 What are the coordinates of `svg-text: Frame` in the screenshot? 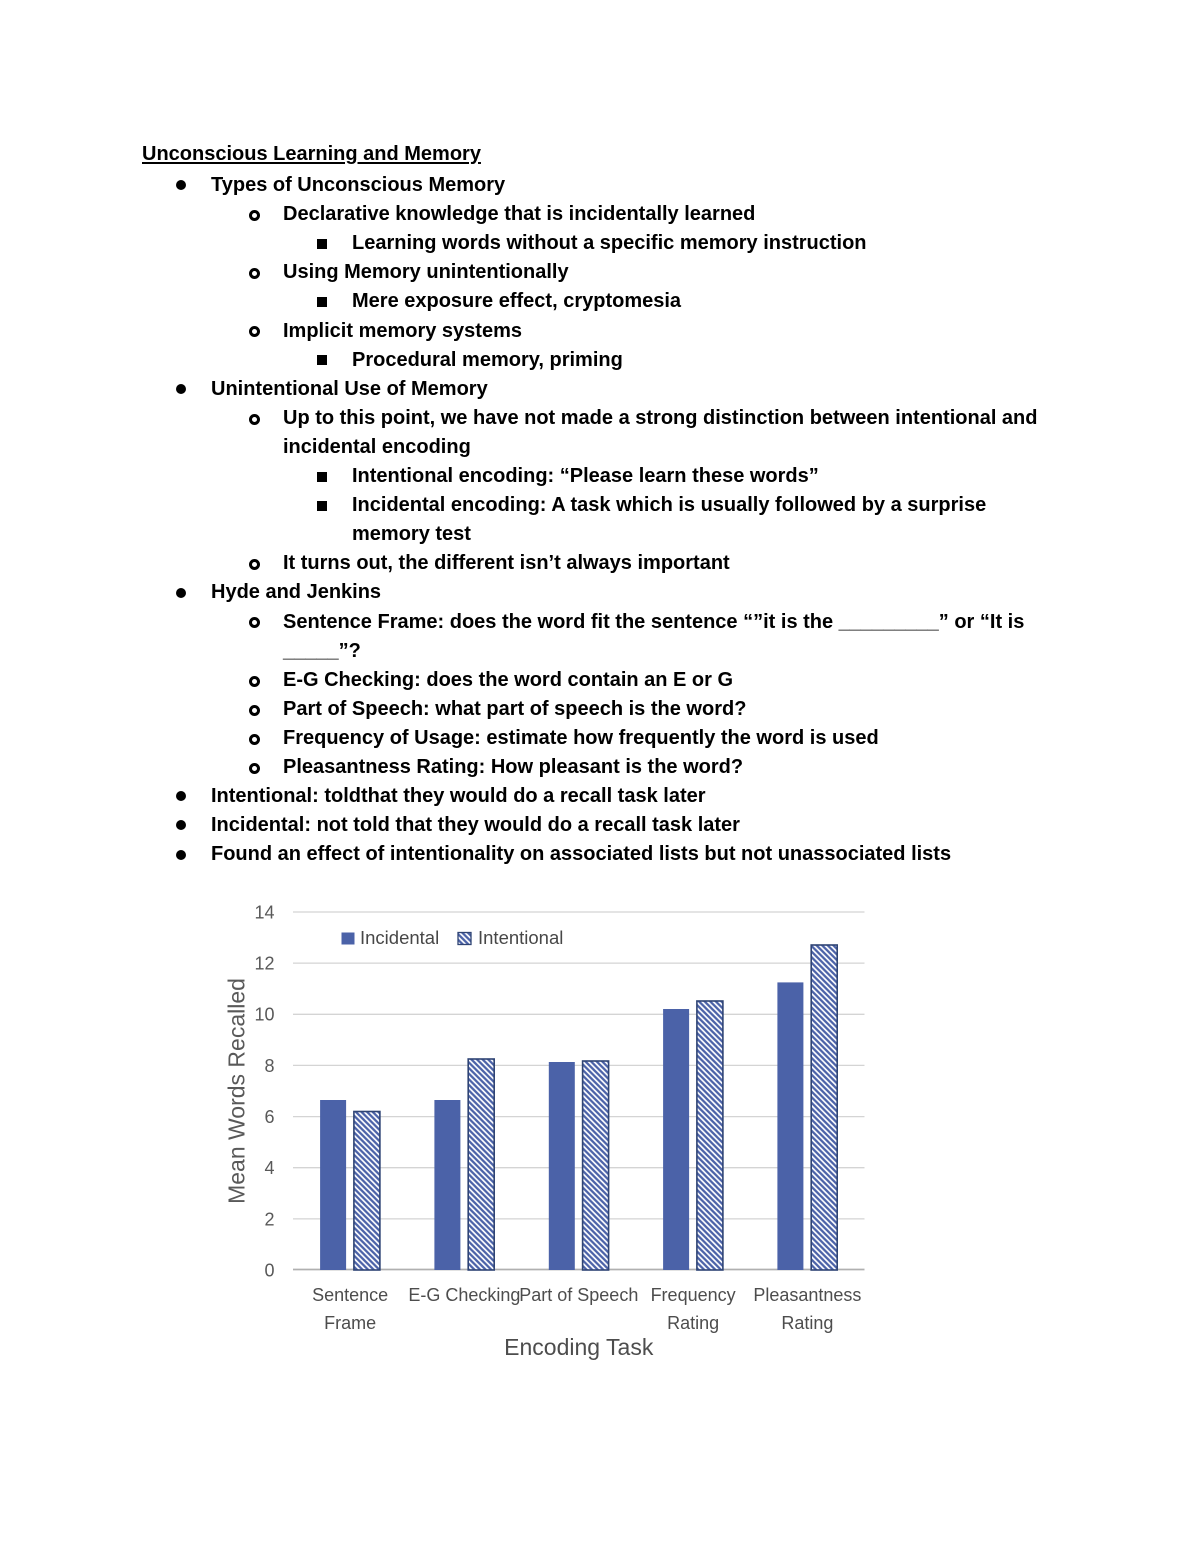 It's located at (350, 1323).